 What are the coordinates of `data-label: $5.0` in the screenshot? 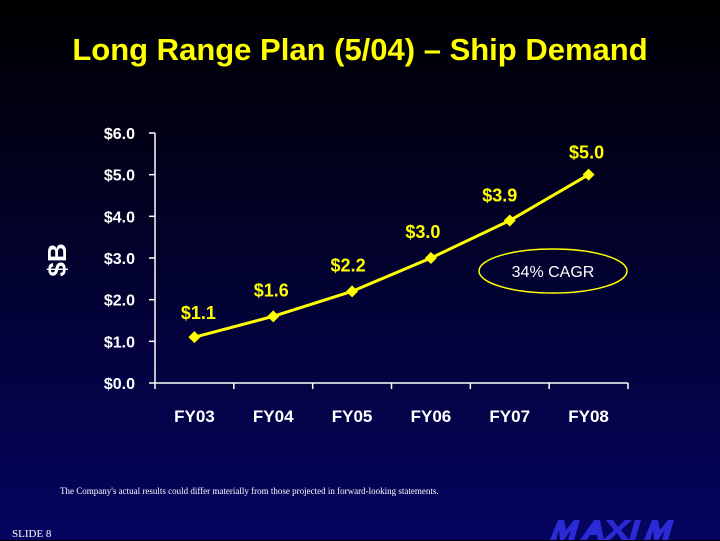 It's located at (586, 153).